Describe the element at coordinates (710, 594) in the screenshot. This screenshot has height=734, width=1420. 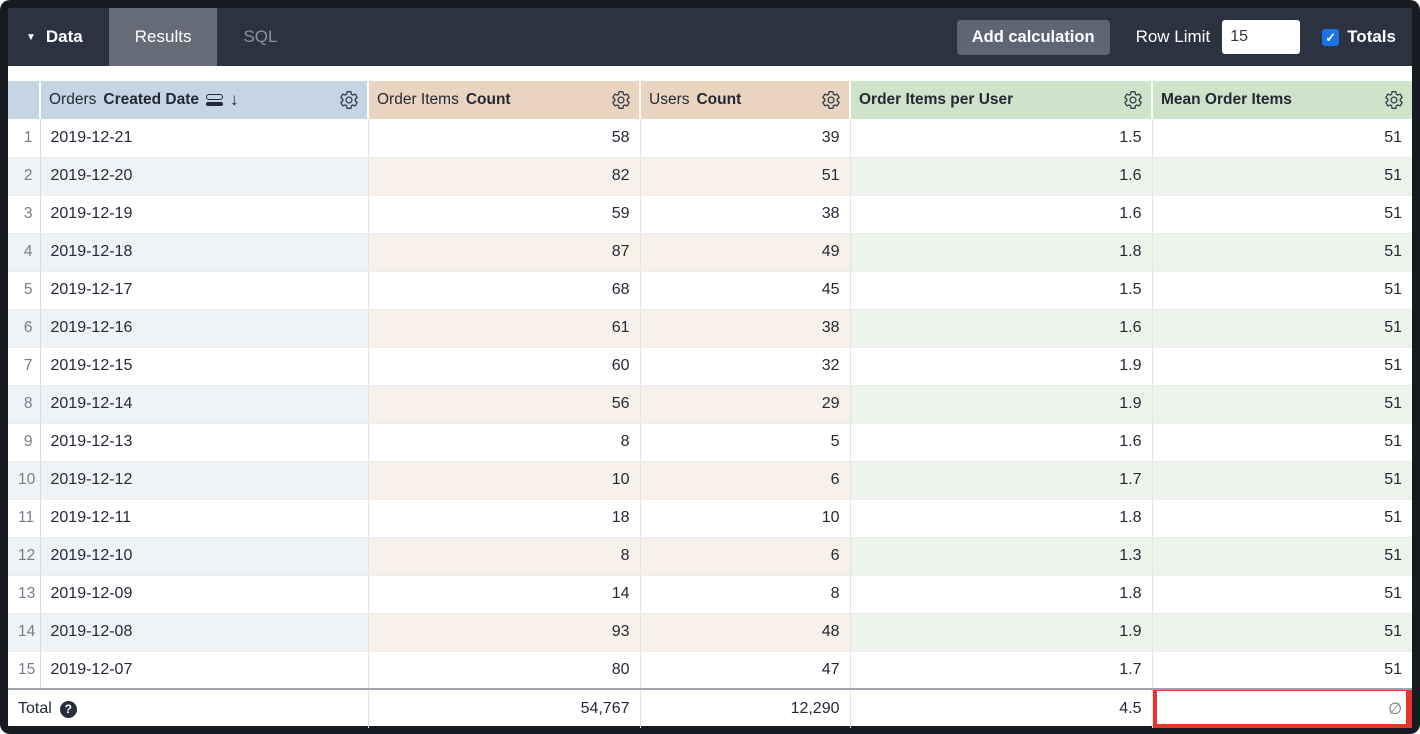
I see `table-row: 13 2019-12-09 14 8 1.8 51` at that location.